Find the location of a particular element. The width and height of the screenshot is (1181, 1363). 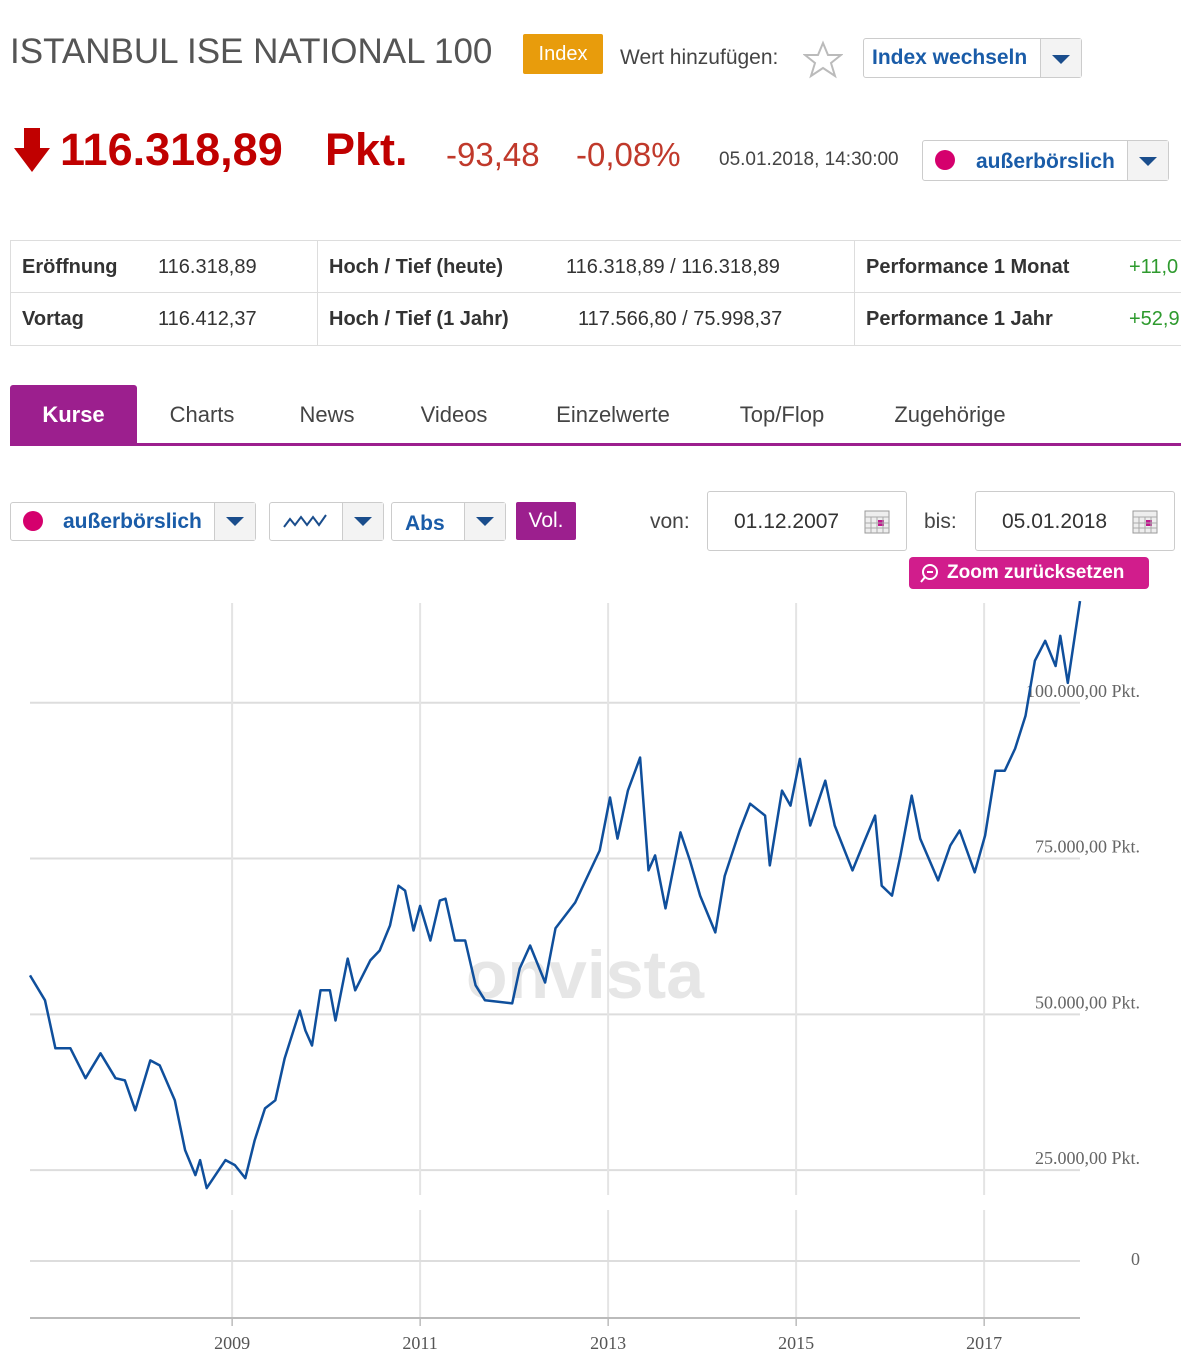

change-pct: -0,08% is located at coordinates (628, 154).